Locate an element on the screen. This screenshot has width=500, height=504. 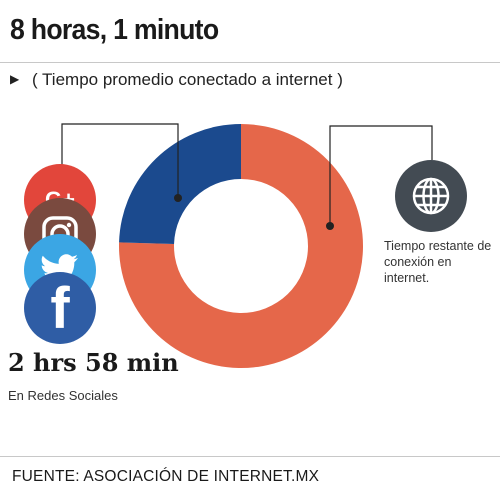
social-time-label: En Redes Sociales is located at coordinates (63, 395).